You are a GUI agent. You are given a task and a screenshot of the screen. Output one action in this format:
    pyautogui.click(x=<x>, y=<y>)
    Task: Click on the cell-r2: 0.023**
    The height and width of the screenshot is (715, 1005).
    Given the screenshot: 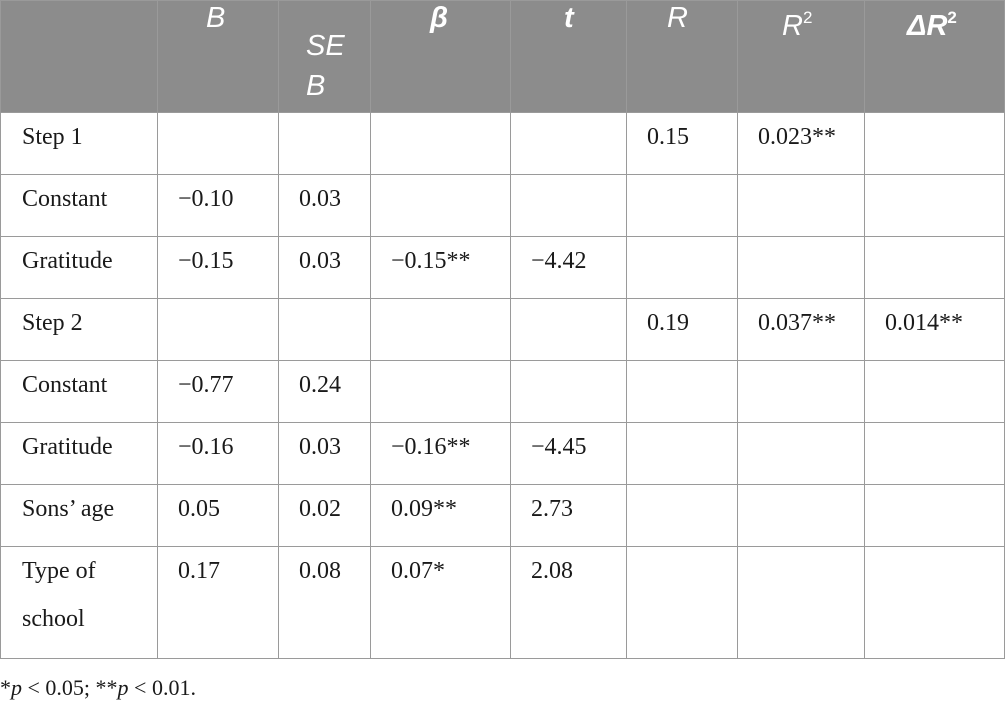 What is the action you would take?
    pyautogui.click(x=801, y=143)
    